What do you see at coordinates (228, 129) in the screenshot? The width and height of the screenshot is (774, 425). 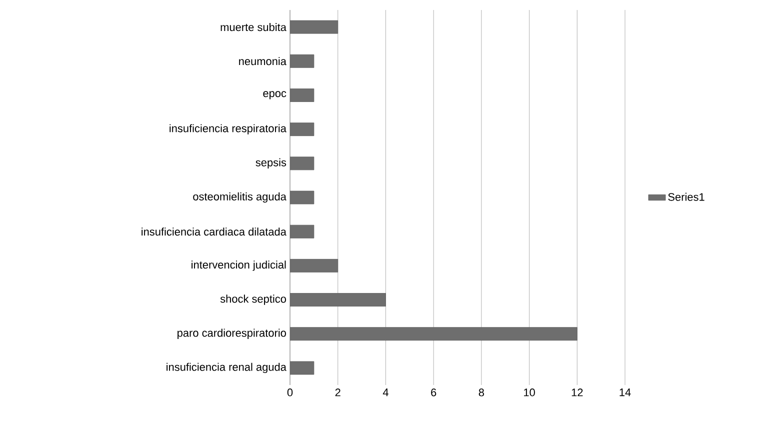 I see `y-tick-label: insuficiencia respiratoria` at bounding box center [228, 129].